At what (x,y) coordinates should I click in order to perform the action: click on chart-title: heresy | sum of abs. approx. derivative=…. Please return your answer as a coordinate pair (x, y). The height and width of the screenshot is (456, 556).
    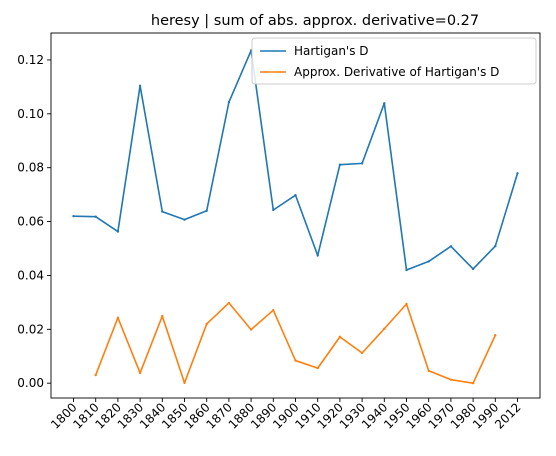
    Looking at the image, I should click on (315, 21).